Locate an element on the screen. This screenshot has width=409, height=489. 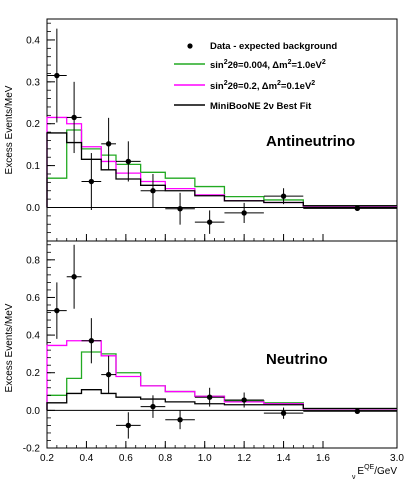
legend-green-label: sin22θ=0.004, Δm2=1.0eV2 is located at coordinates (268, 65).